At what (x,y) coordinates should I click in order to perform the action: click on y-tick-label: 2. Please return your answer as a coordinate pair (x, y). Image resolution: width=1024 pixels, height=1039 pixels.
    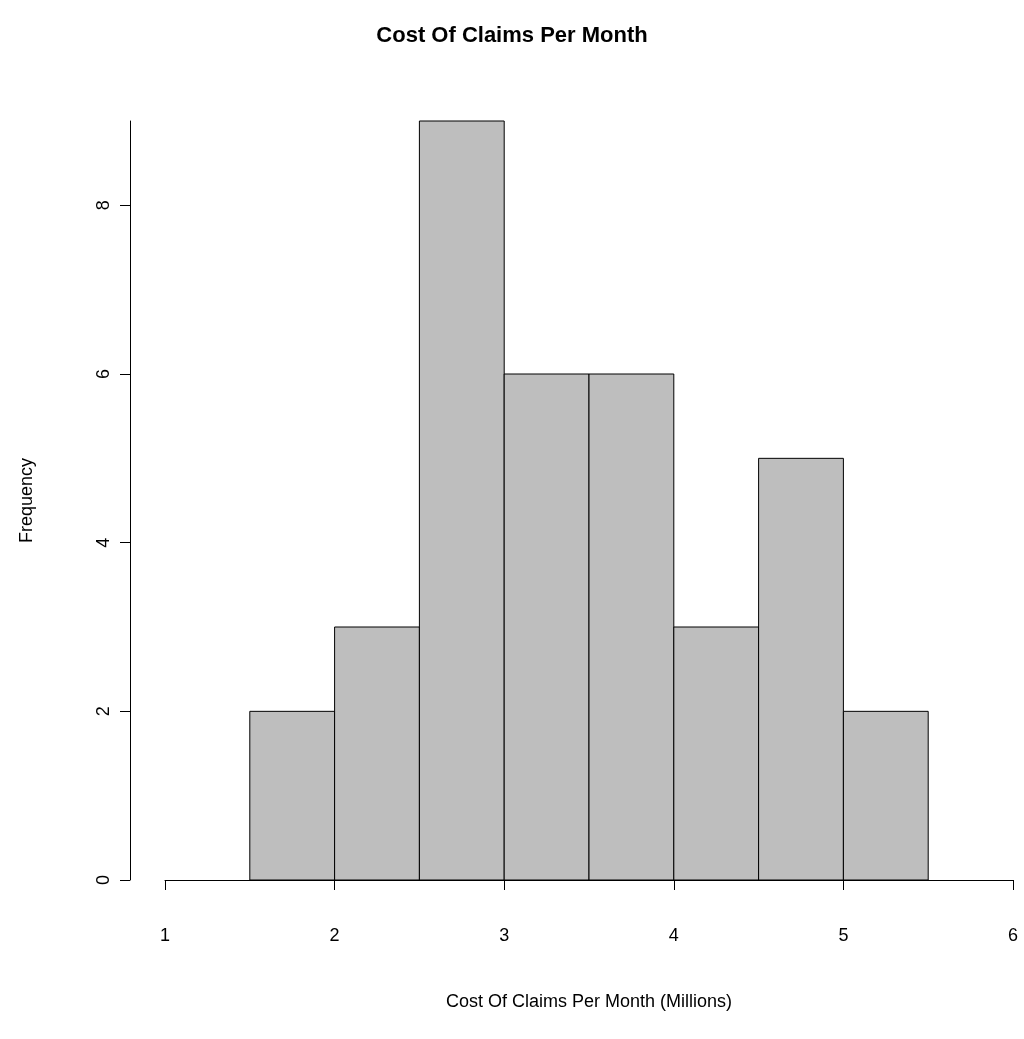
    Looking at the image, I should click on (103, 711).